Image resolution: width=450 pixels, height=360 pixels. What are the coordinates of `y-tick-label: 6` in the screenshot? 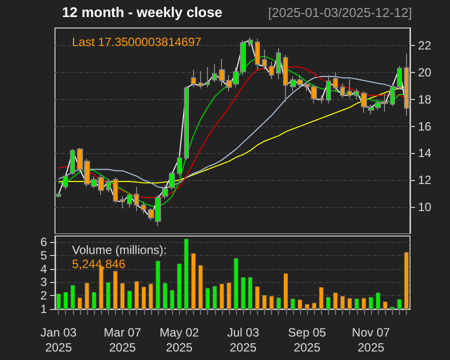 It's located at (44, 242).